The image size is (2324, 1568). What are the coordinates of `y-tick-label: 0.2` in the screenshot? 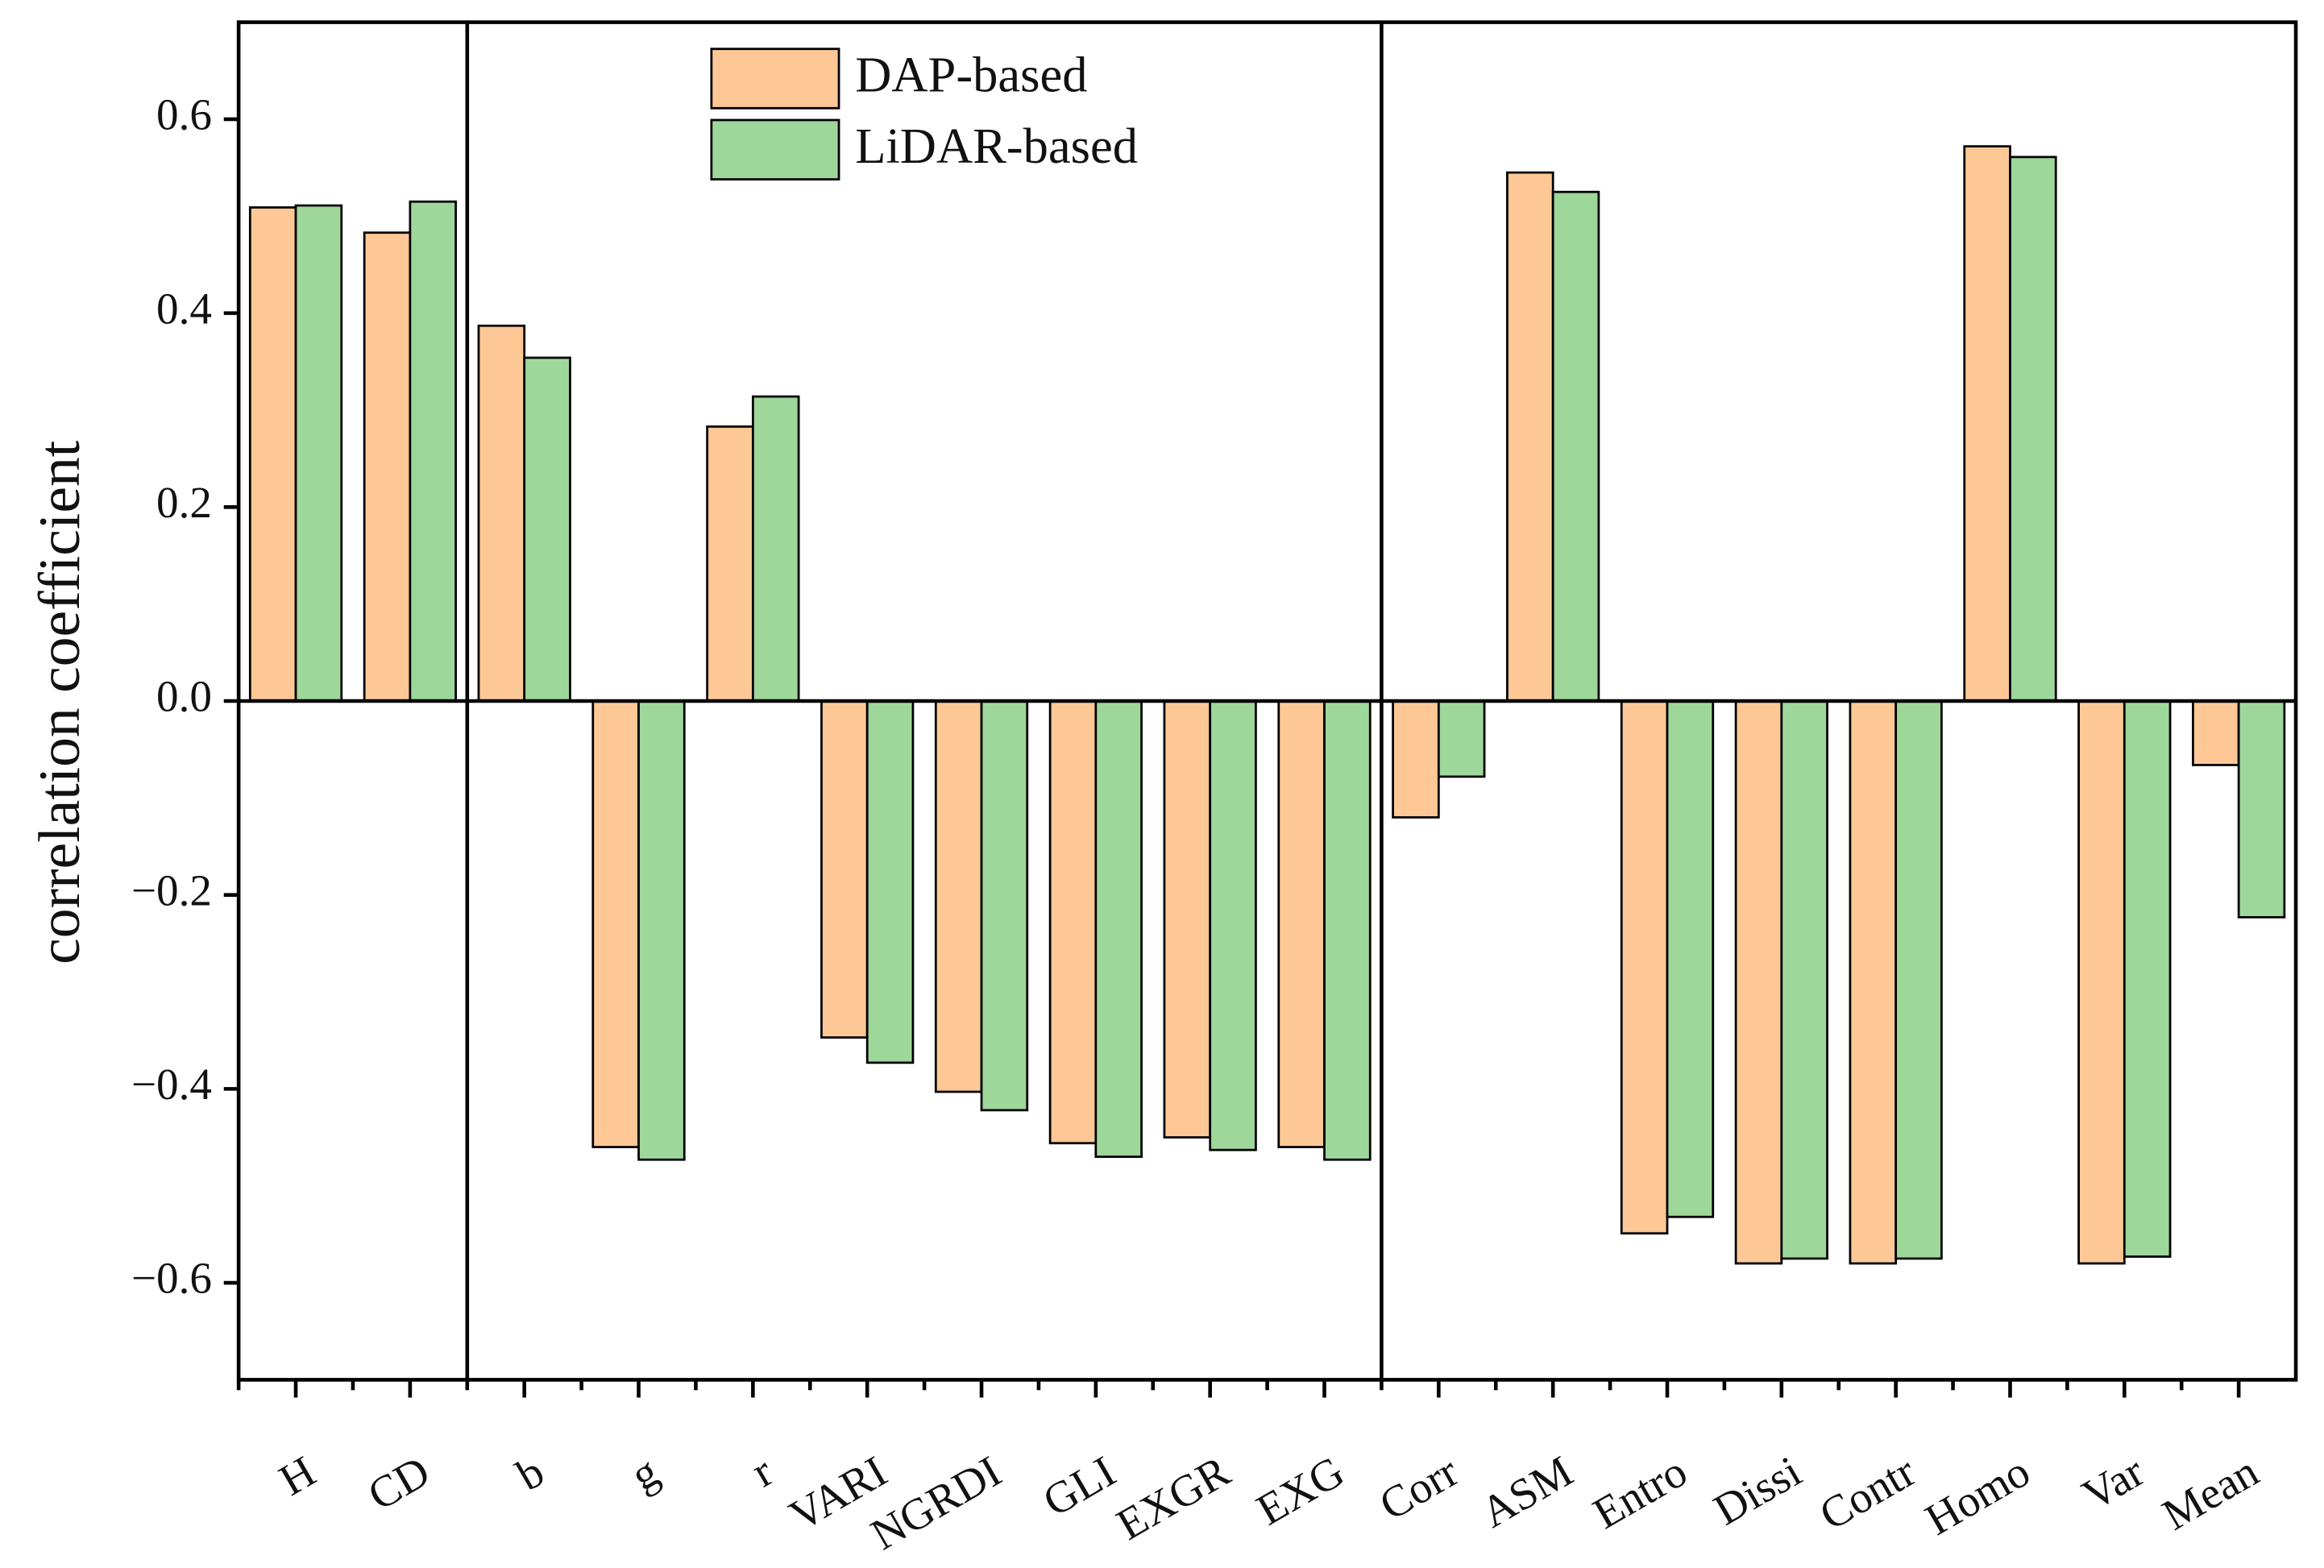 It's located at (184, 502).